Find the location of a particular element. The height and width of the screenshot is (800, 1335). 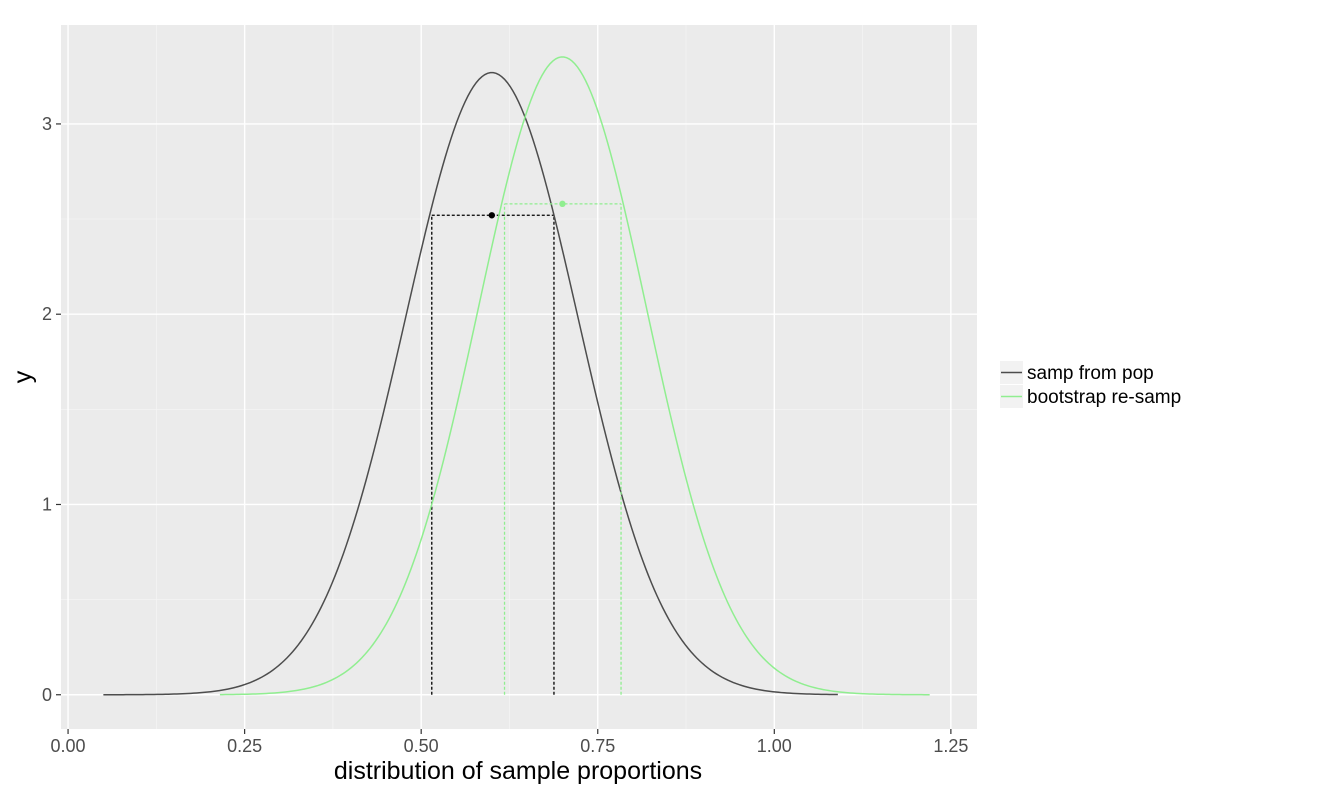

x-tick-label: 0.50 is located at coordinates (421, 746).